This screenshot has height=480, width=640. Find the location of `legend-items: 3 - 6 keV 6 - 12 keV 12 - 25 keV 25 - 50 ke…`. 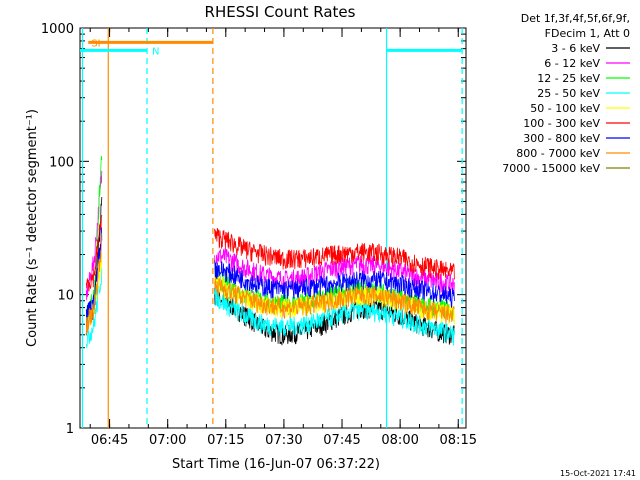

legend-items: 3 - 6 keV 6 - 12 keV 12 - 25 keV 25 - 50 ke… is located at coordinates (566, 108).